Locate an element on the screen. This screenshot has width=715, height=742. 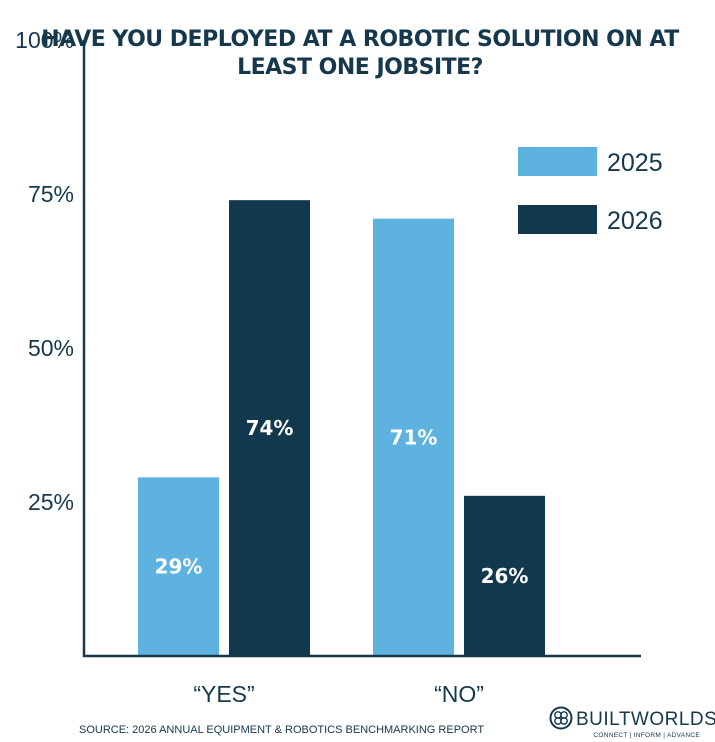
brand-tagline: CONNECT | INFORM | ADVANCE is located at coordinates (646, 735).